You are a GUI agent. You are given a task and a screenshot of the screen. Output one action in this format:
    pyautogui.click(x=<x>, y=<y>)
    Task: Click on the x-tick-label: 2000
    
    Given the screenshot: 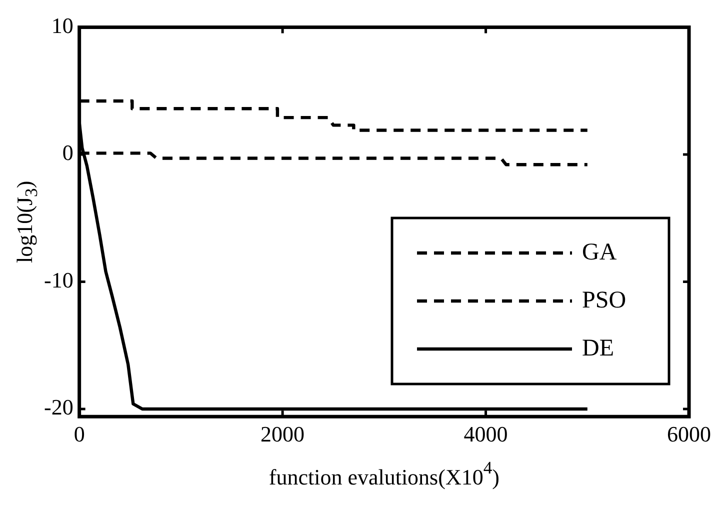 What is the action you would take?
    pyautogui.click(x=282, y=434)
    